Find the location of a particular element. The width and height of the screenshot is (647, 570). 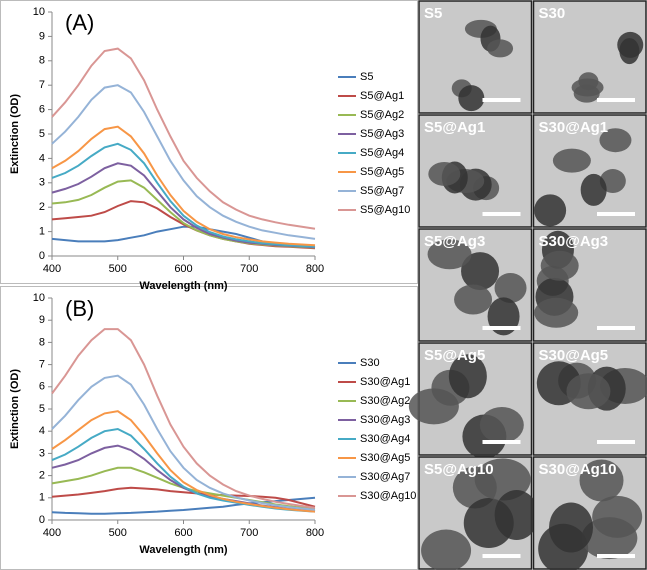

legend-label: S30@Ag7 is located at coordinates (385, 477).